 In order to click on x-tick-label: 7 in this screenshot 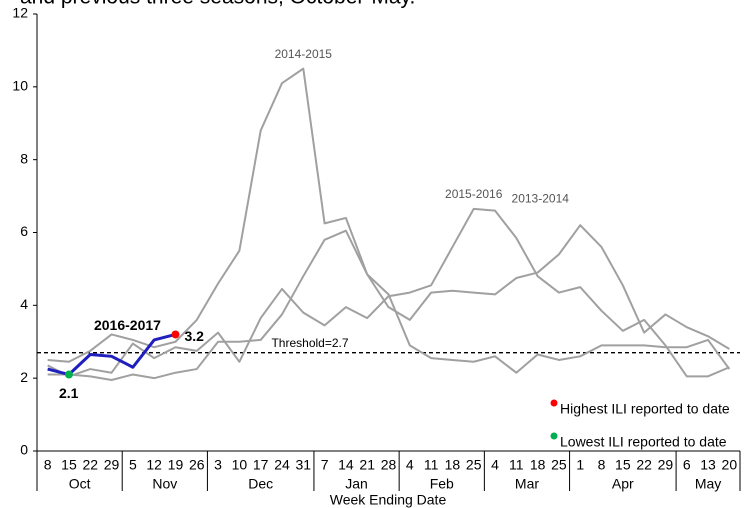, I will do `click(325, 465)`.